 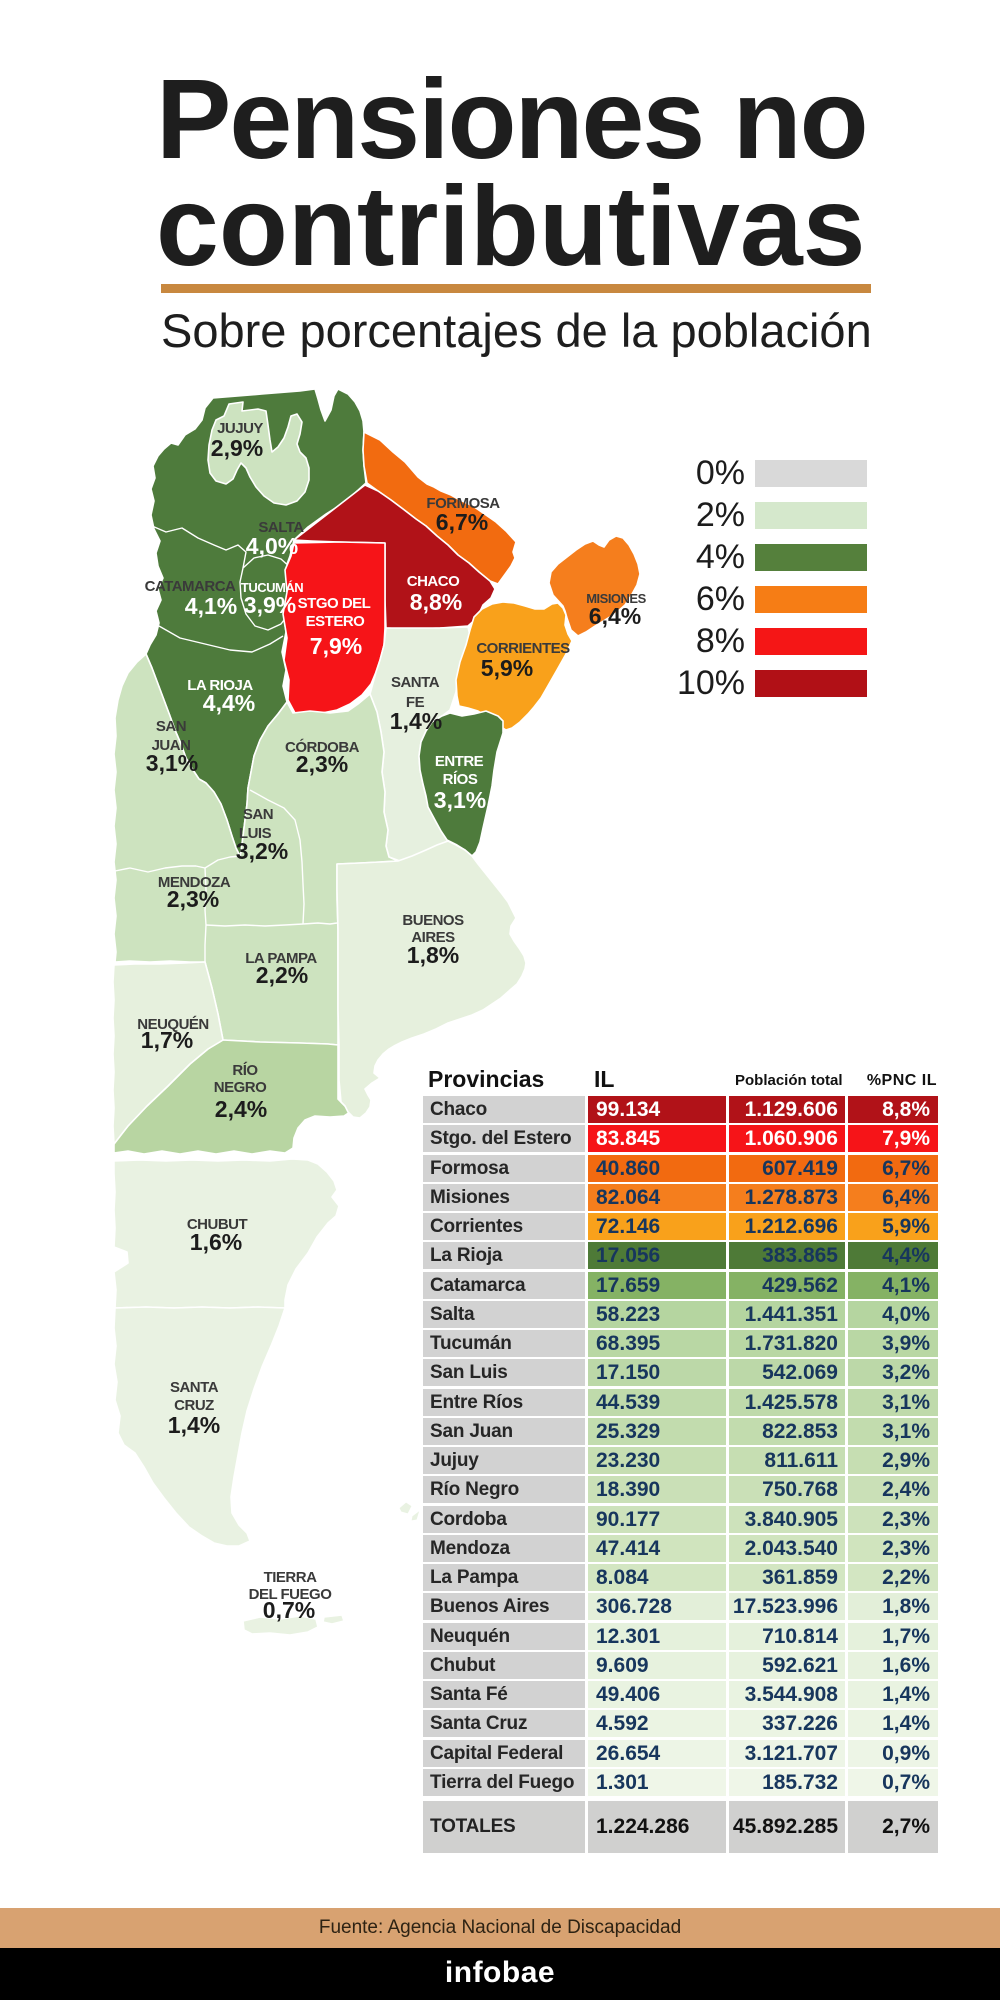 What do you see at coordinates (272, 546) in the screenshot?
I see `svg-text: 4,0%` at bounding box center [272, 546].